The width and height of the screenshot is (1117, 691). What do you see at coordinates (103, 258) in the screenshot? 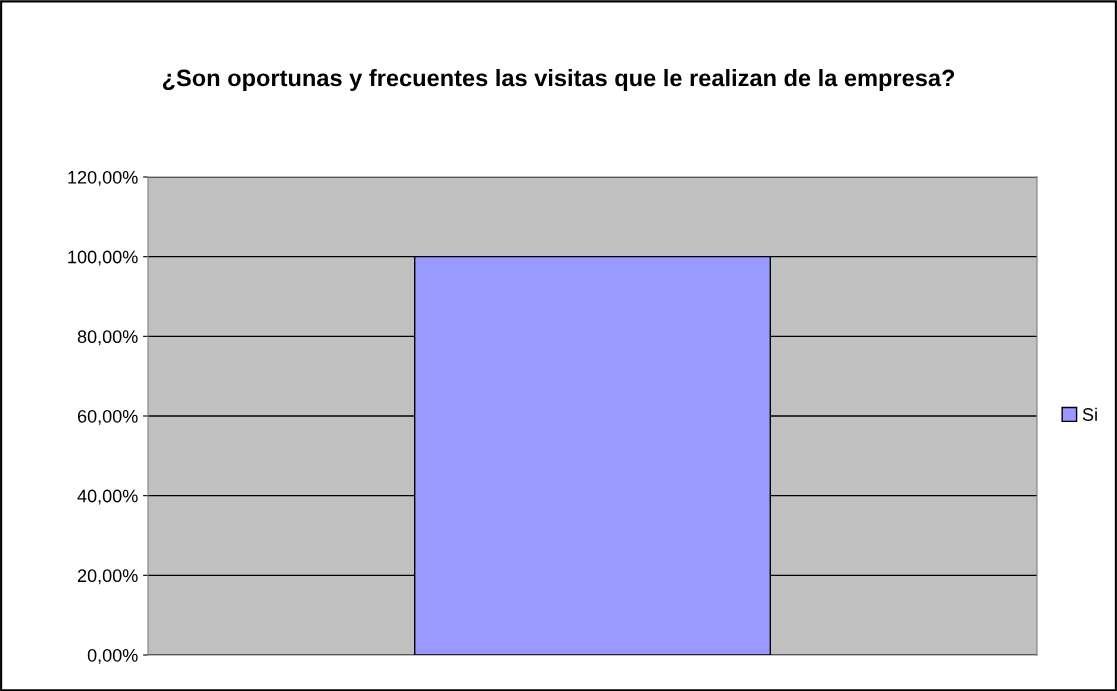
I see `y-tick-label: 100,00%` at bounding box center [103, 258].